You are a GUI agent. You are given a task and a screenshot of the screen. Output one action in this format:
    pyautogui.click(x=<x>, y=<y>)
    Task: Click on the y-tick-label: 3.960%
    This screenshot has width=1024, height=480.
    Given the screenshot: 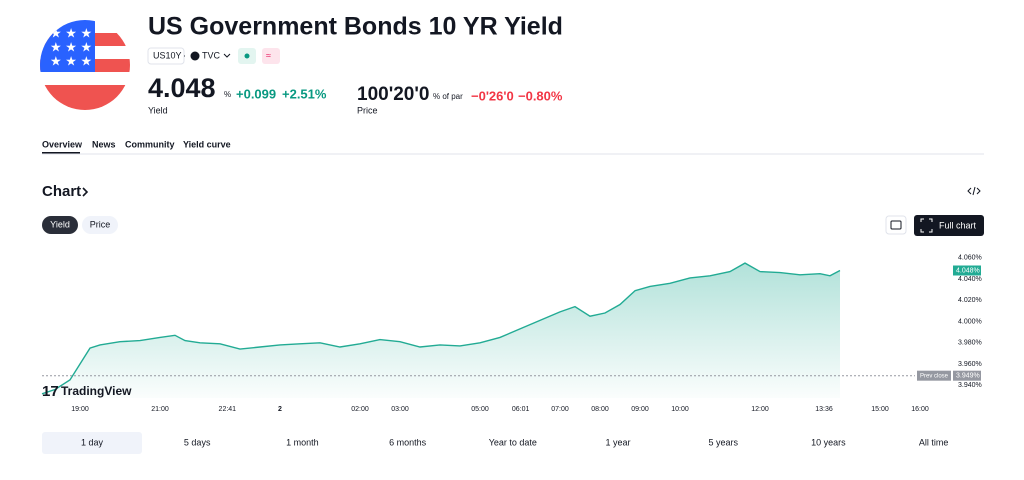 What is the action you would take?
    pyautogui.click(x=970, y=364)
    